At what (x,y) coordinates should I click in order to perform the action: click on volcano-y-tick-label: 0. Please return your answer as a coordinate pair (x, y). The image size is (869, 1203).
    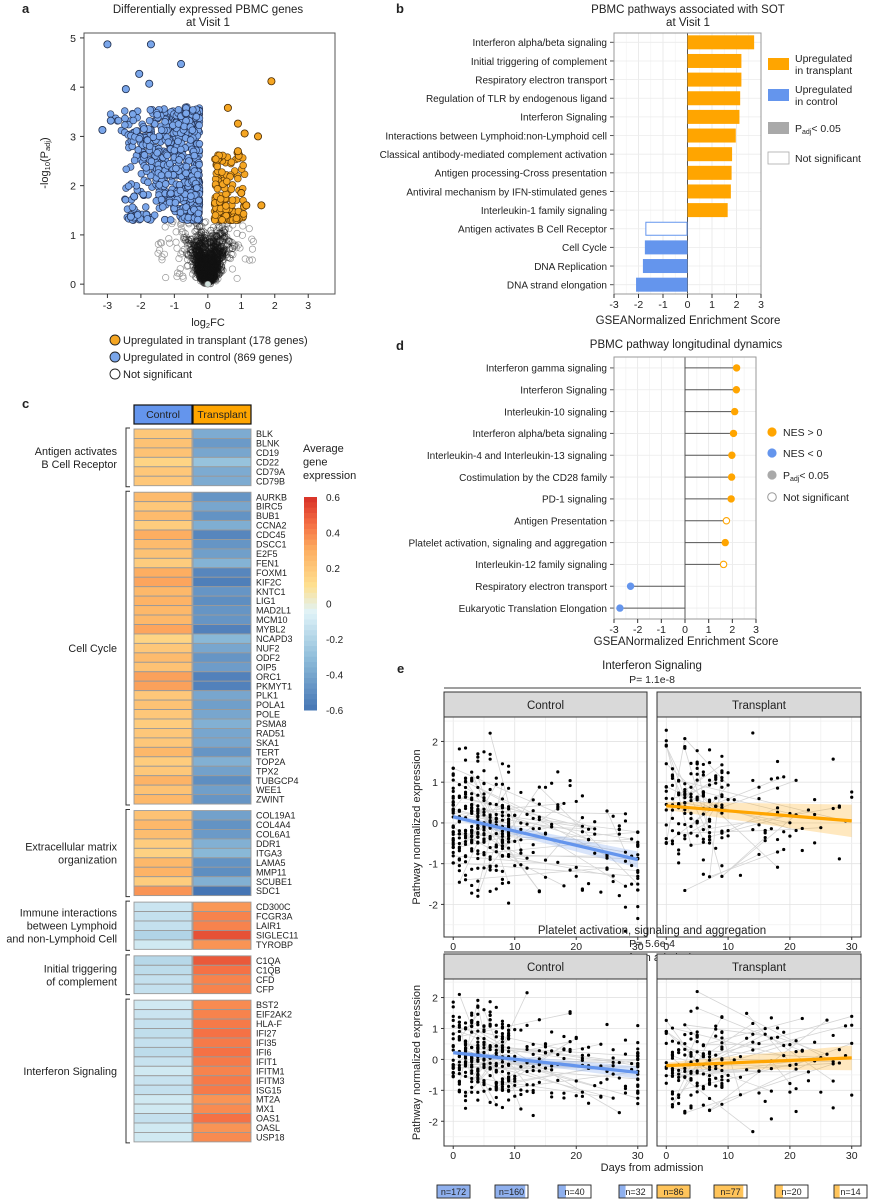
    Looking at the image, I should click on (73, 285).